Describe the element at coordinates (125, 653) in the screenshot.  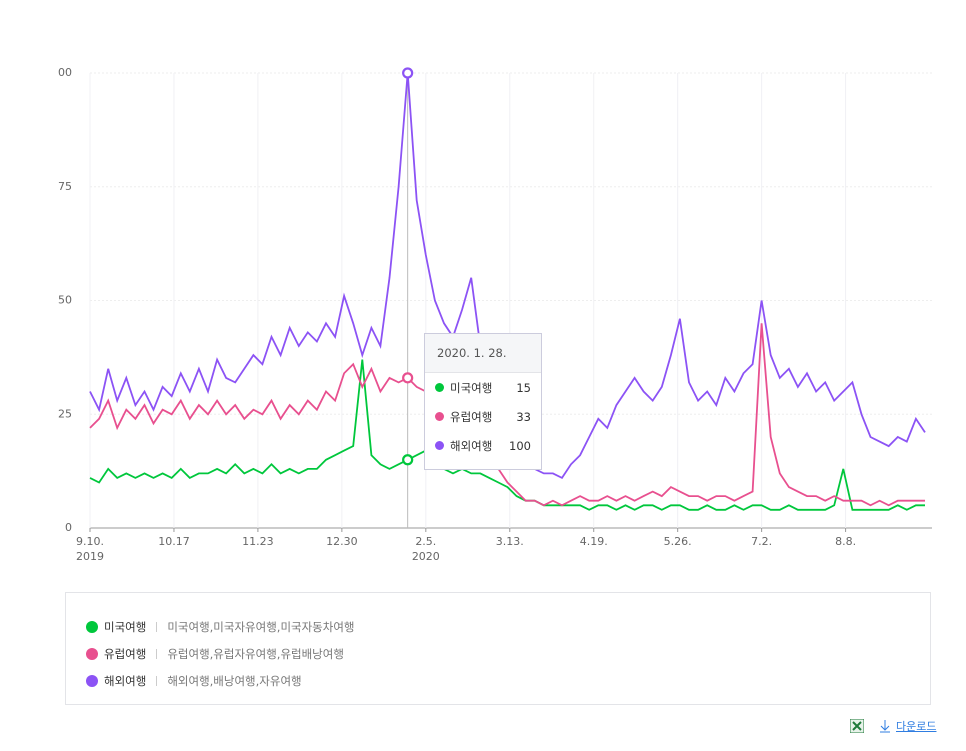
I see `legend-name: 유럽여행` at that location.